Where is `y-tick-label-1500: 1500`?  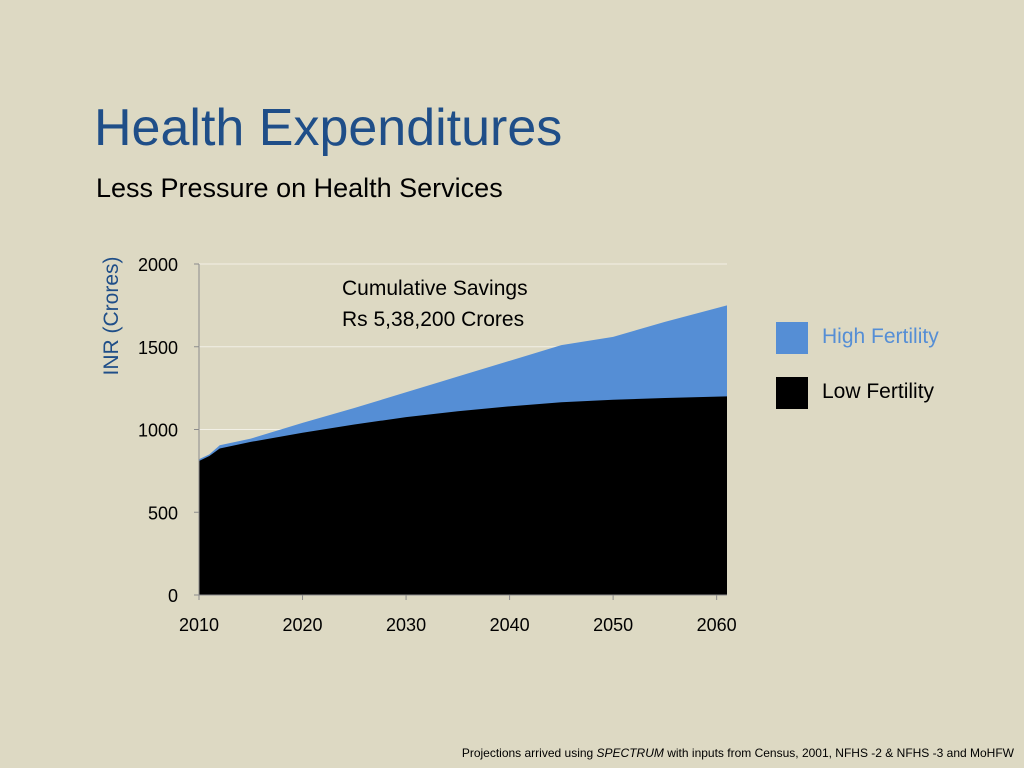 y-tick-label-1500: 1500 is located at coordinates (158, 348).